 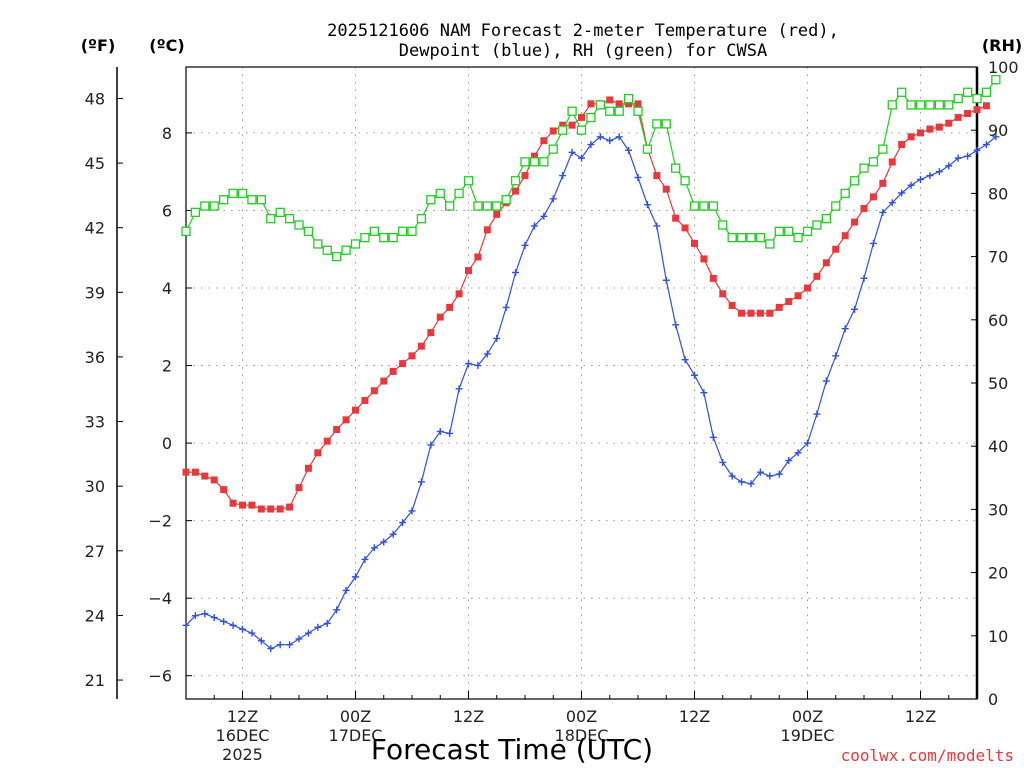 I want to click on fahrenheit-tick-label: 27, so click(x=95, y=551).